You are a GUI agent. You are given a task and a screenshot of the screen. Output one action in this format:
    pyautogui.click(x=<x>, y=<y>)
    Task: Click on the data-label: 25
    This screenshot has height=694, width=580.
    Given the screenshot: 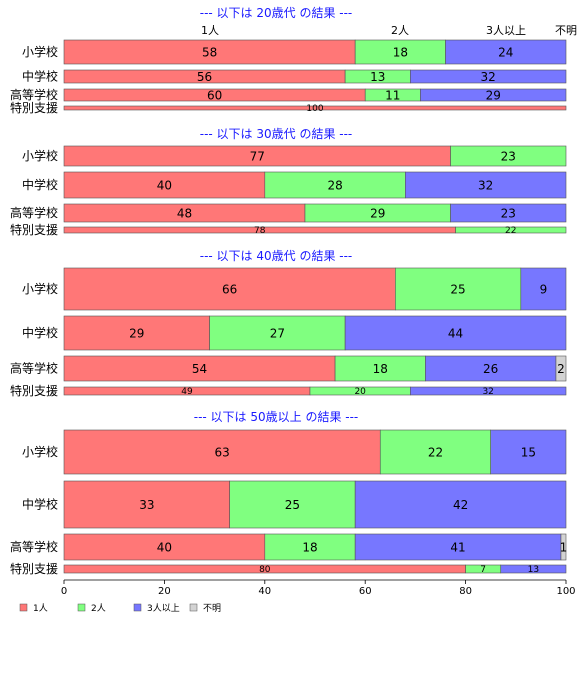 What is the action you would take?
    pyautogui.click(x=457, y=290)
    